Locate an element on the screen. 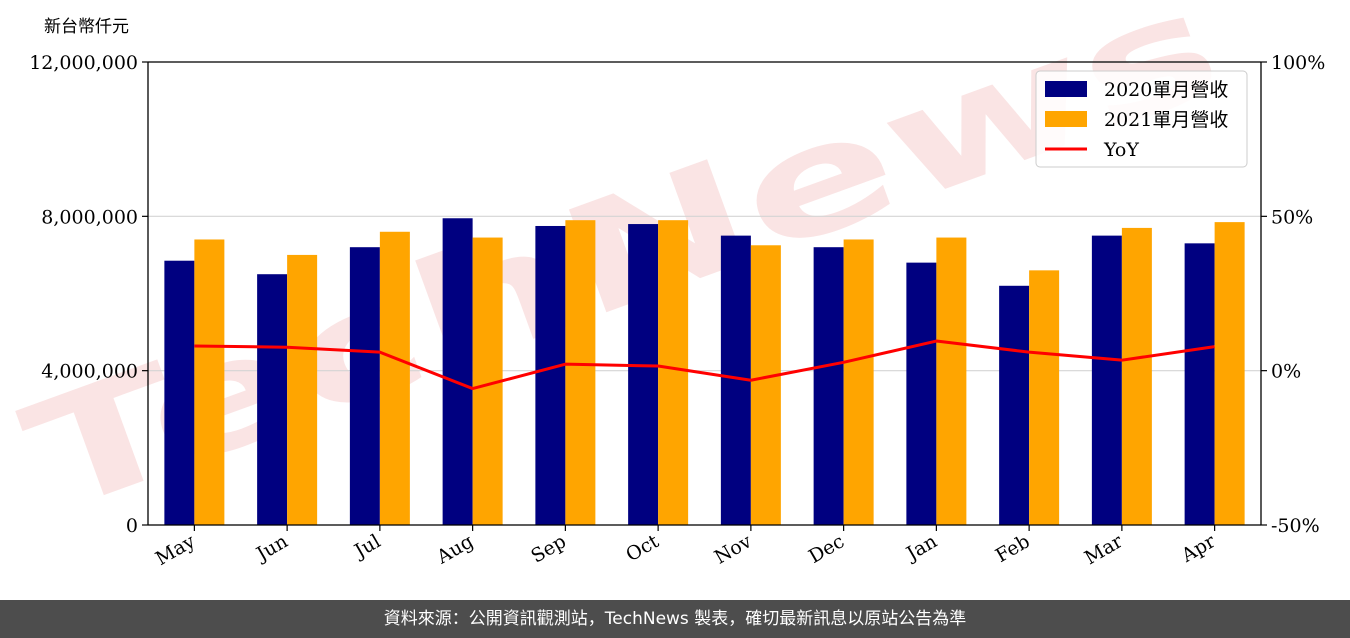  source-footer: 資料來源：公開資訊觀測站，TechNews 製表，確切最新訊息以原站公告為準 is located at coordinates (675, 619).